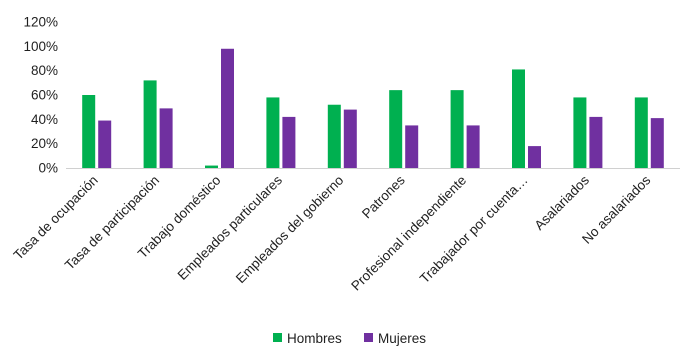  What do you see at coordinates (40, 46) in the screenshot?
I see `y-tick-label: 100%` at bounding box center [40, 46].